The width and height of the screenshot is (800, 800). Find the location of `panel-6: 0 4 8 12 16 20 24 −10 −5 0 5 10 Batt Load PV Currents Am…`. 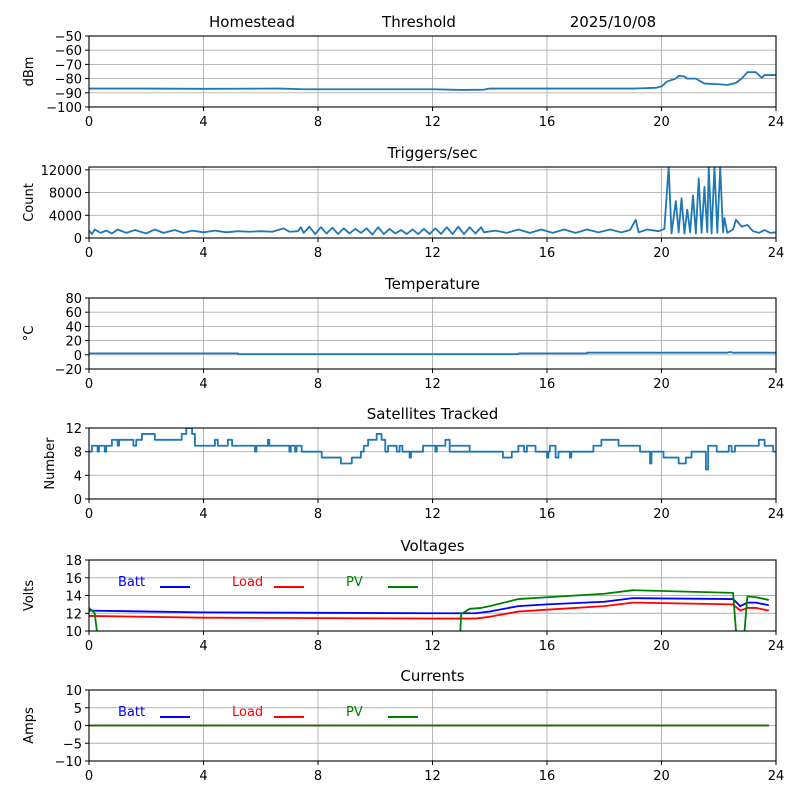

panel-6: 0 4 8 12 16 20 24 −10 −5 0 5 10 Batt Load PV Currents Am… is located at coordinates (403, 725).